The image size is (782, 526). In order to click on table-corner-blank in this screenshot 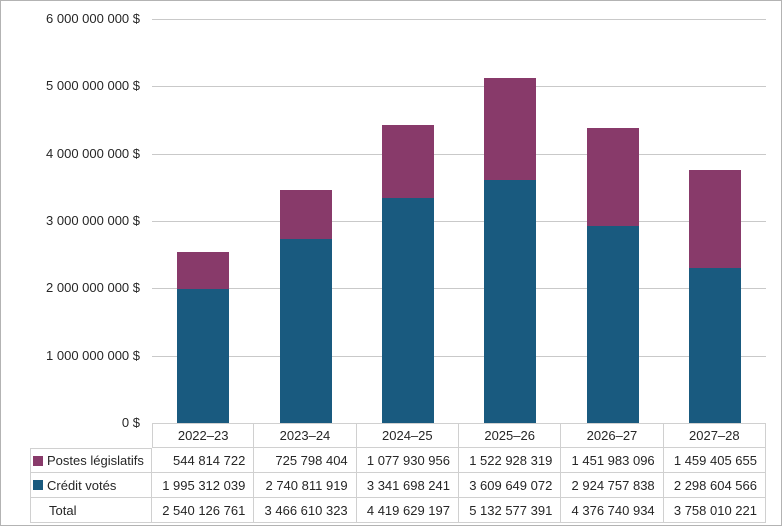, I will do `click(91, 435)`.